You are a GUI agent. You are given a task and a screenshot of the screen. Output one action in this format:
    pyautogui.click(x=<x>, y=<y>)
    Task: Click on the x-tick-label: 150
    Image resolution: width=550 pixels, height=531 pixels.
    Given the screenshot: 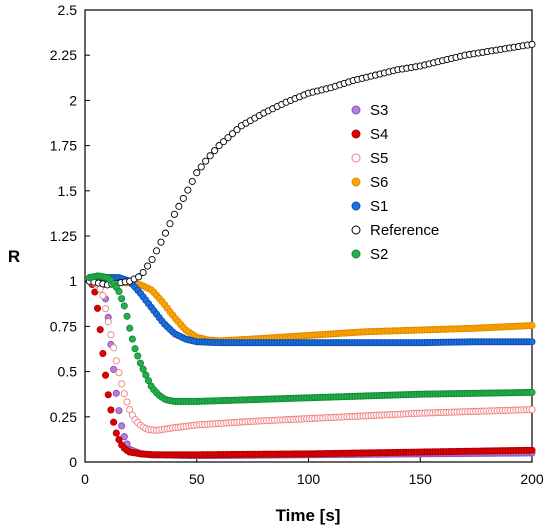 What is the action you would take?
    pyautogui.click(x=421, y=479)
    